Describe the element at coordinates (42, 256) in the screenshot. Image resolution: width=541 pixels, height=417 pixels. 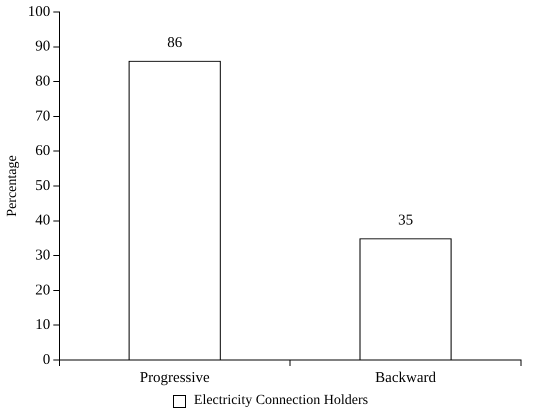
I see `y-tick-label: 30` at that location.